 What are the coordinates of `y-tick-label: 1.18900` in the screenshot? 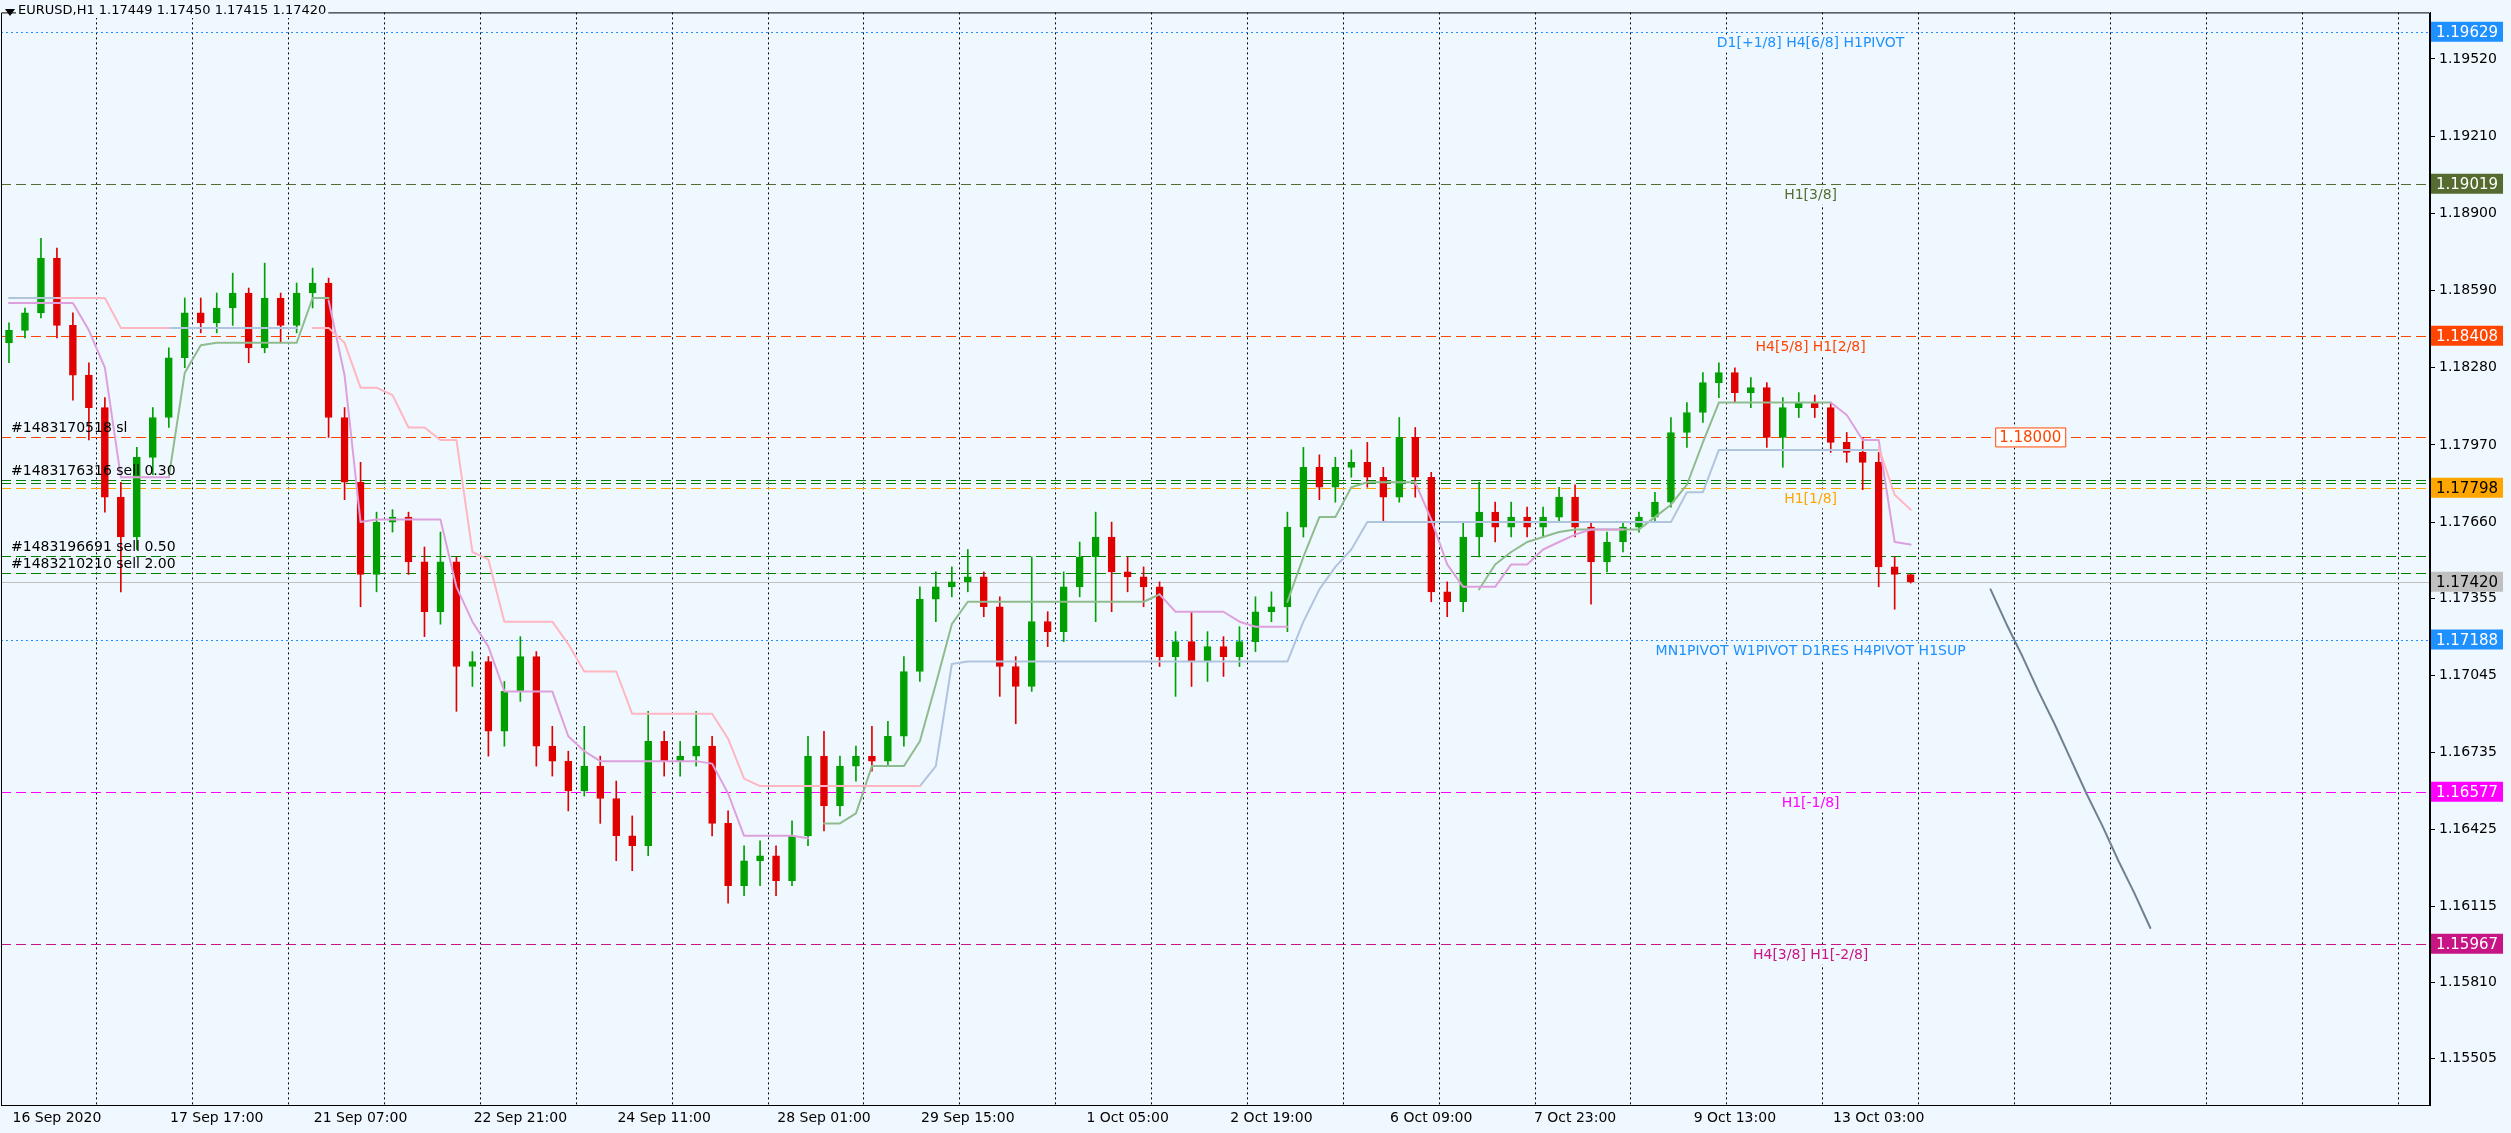 It's located at (2468, 211).